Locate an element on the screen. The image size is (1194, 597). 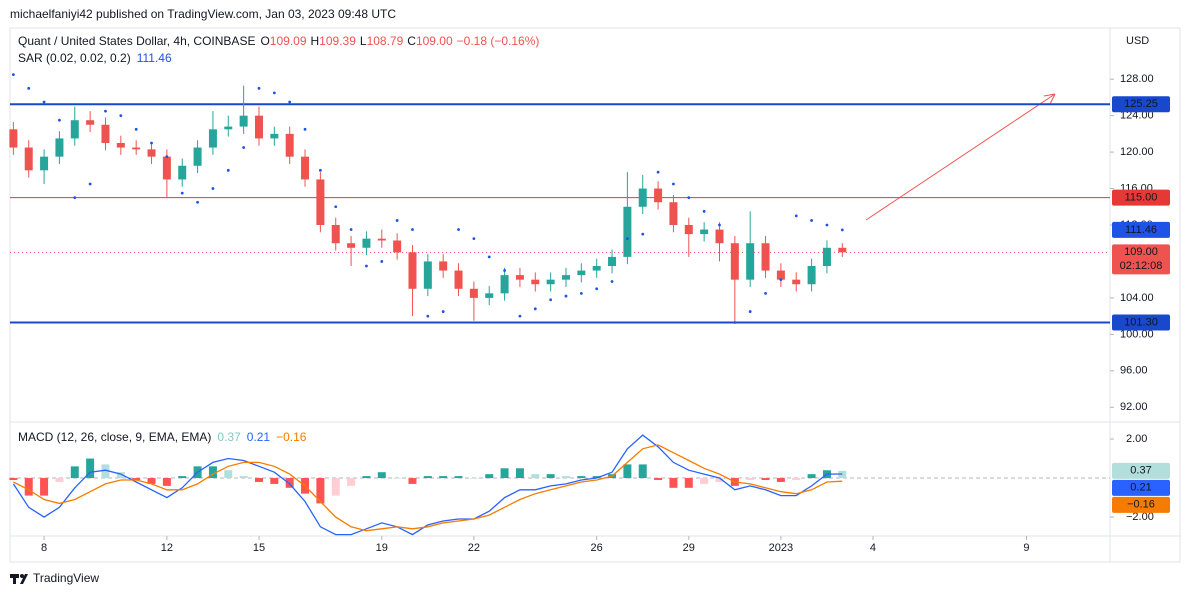
sar-legend: SAR (0.02, 0.02, 0.2) 111.46 is located at coordinates (95, 58).